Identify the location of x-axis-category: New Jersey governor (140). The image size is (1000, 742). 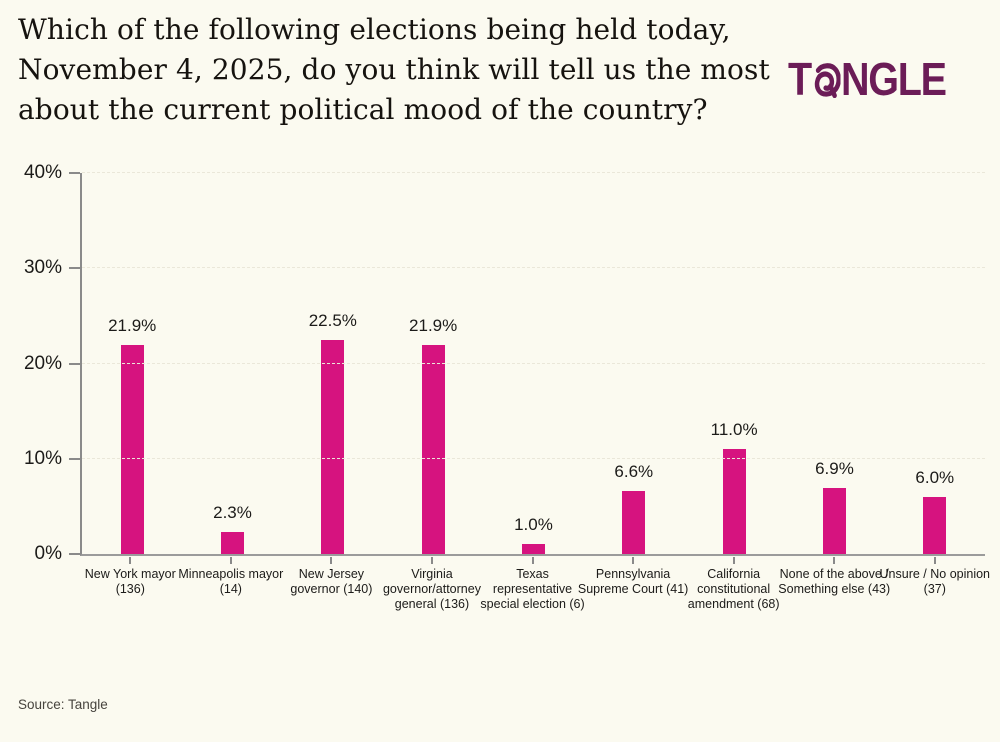
(331, 584).